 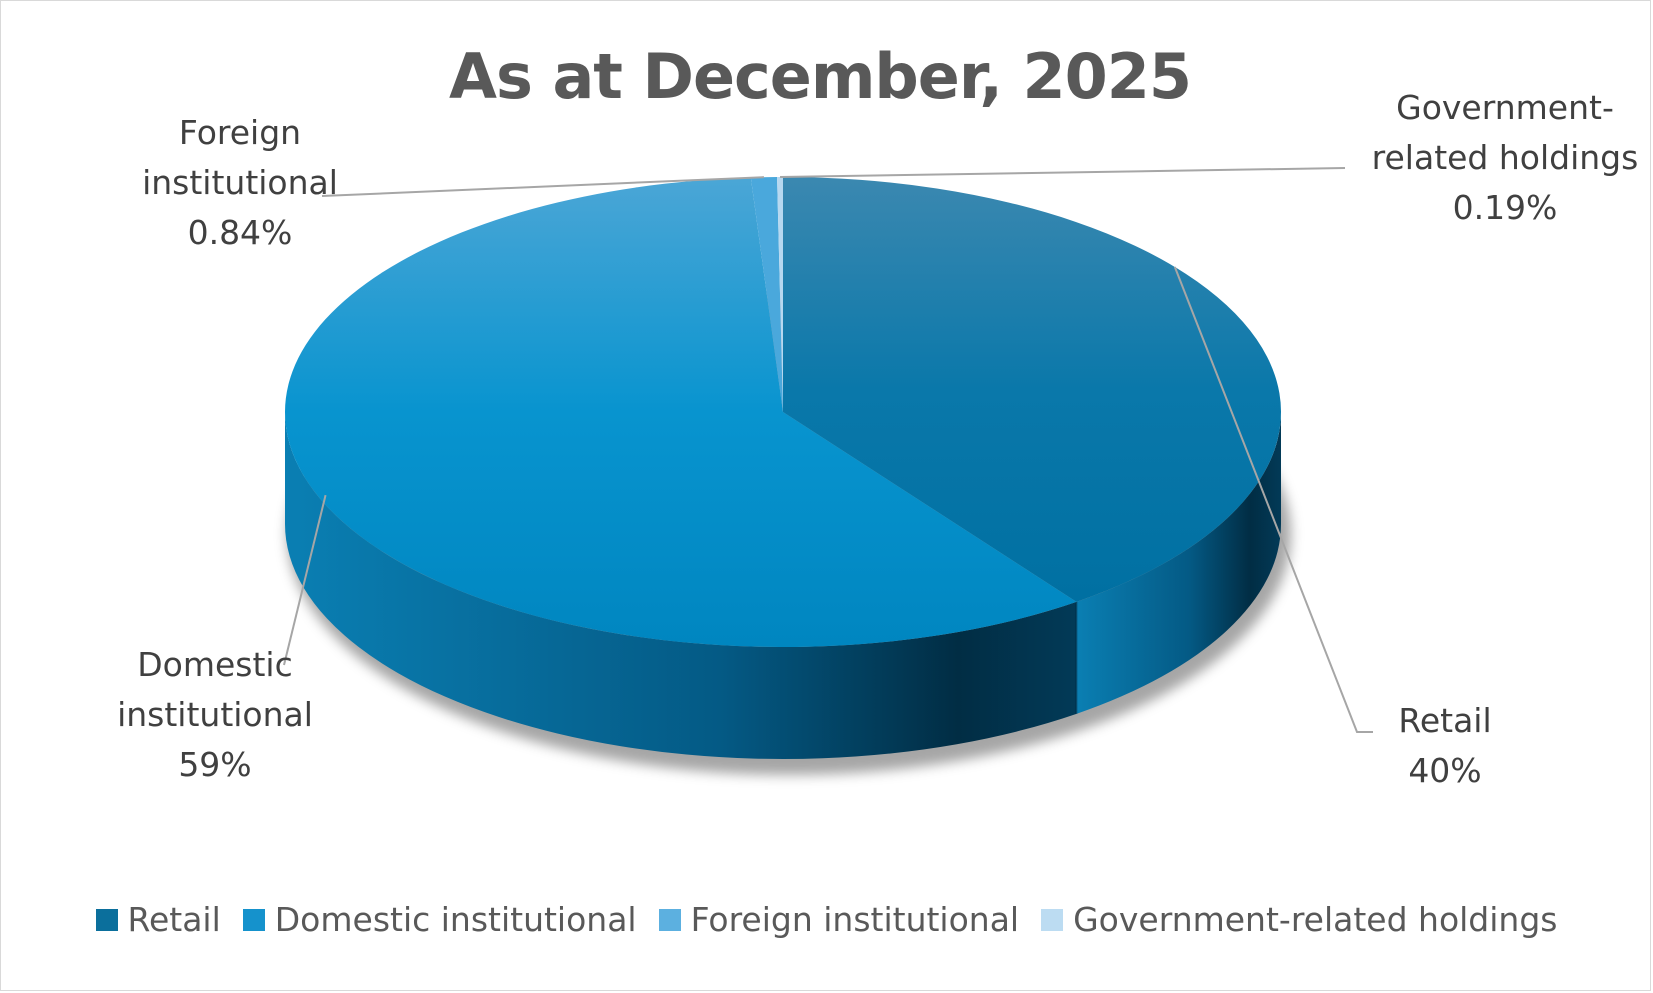 I want to click on leader-line-retail, so click(x=1273, y=499).